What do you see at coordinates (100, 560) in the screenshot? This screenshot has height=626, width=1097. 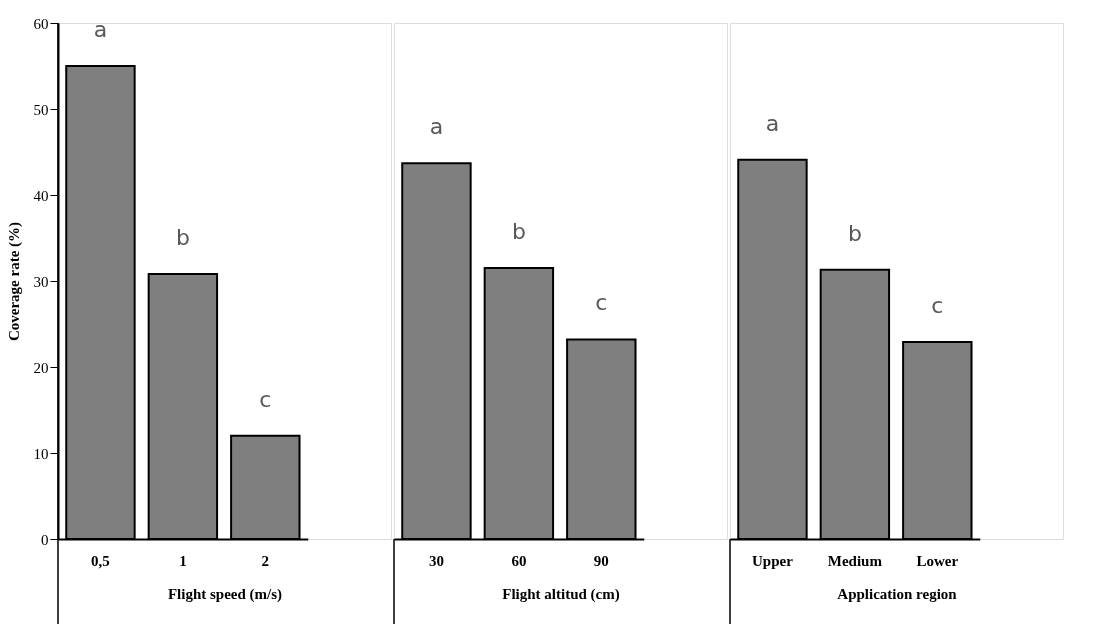 I see `x-tick-label: 0,5` at bounding box center [100, 560].